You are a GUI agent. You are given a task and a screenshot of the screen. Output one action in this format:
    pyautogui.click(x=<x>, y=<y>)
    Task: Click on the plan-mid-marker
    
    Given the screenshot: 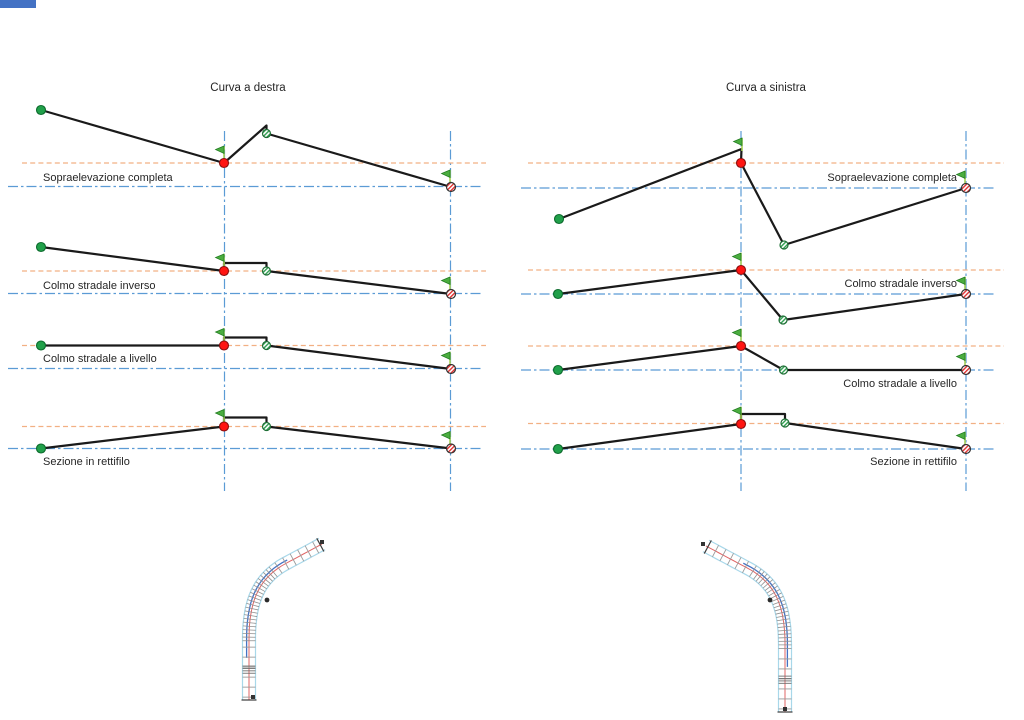 What is the action you would take?
    pyautogui.click(x=770, y=600)
    